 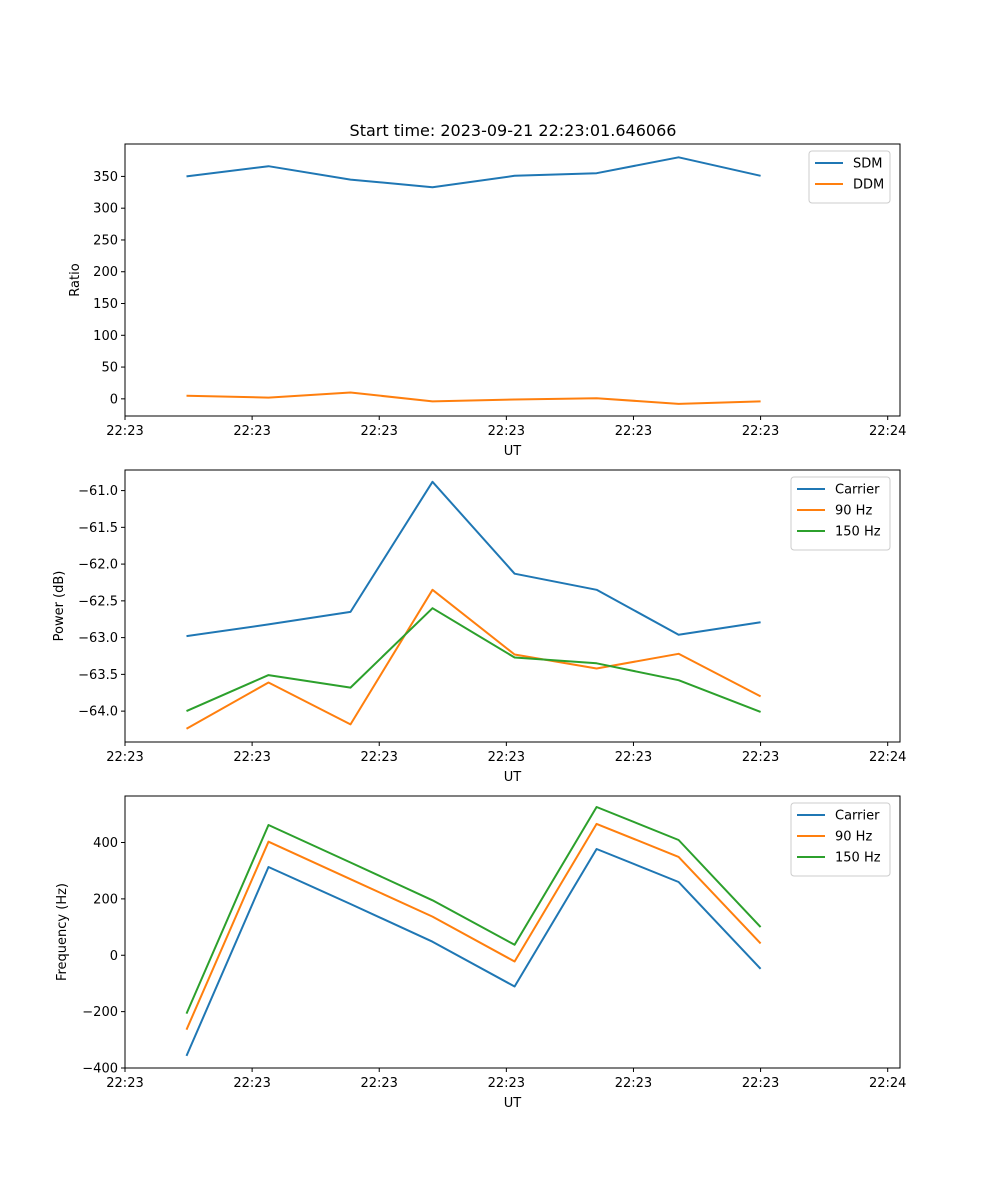 What do you see at coordinates (98, 601) in the screenshot?
I see `y-tick-label: −62.5` at bounding box center [98, 601].